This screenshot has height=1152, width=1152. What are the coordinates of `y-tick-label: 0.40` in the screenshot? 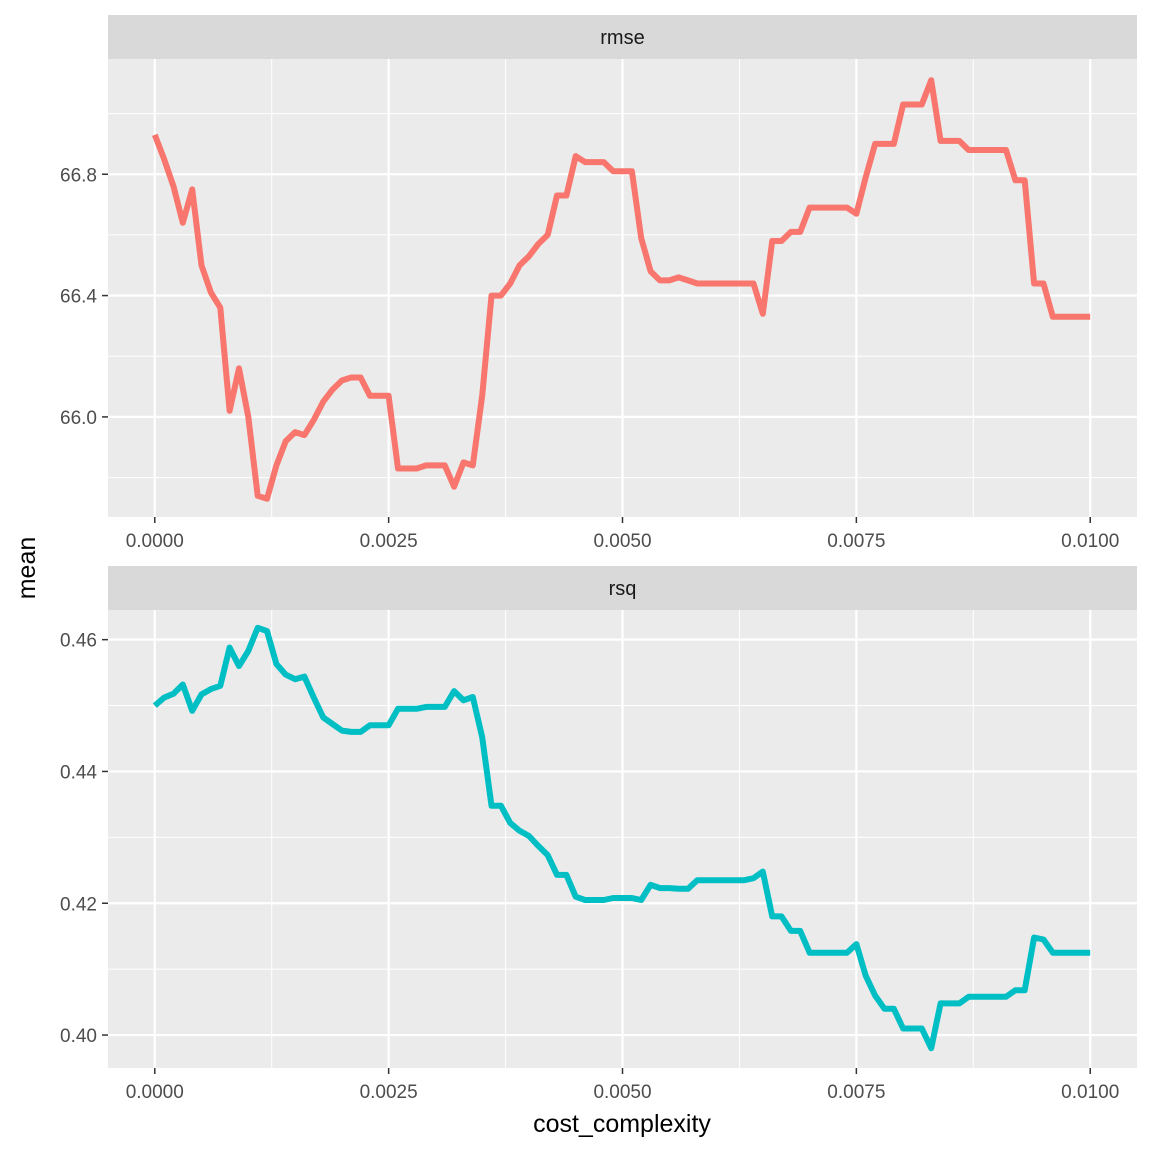 It's located at (78, 1036).